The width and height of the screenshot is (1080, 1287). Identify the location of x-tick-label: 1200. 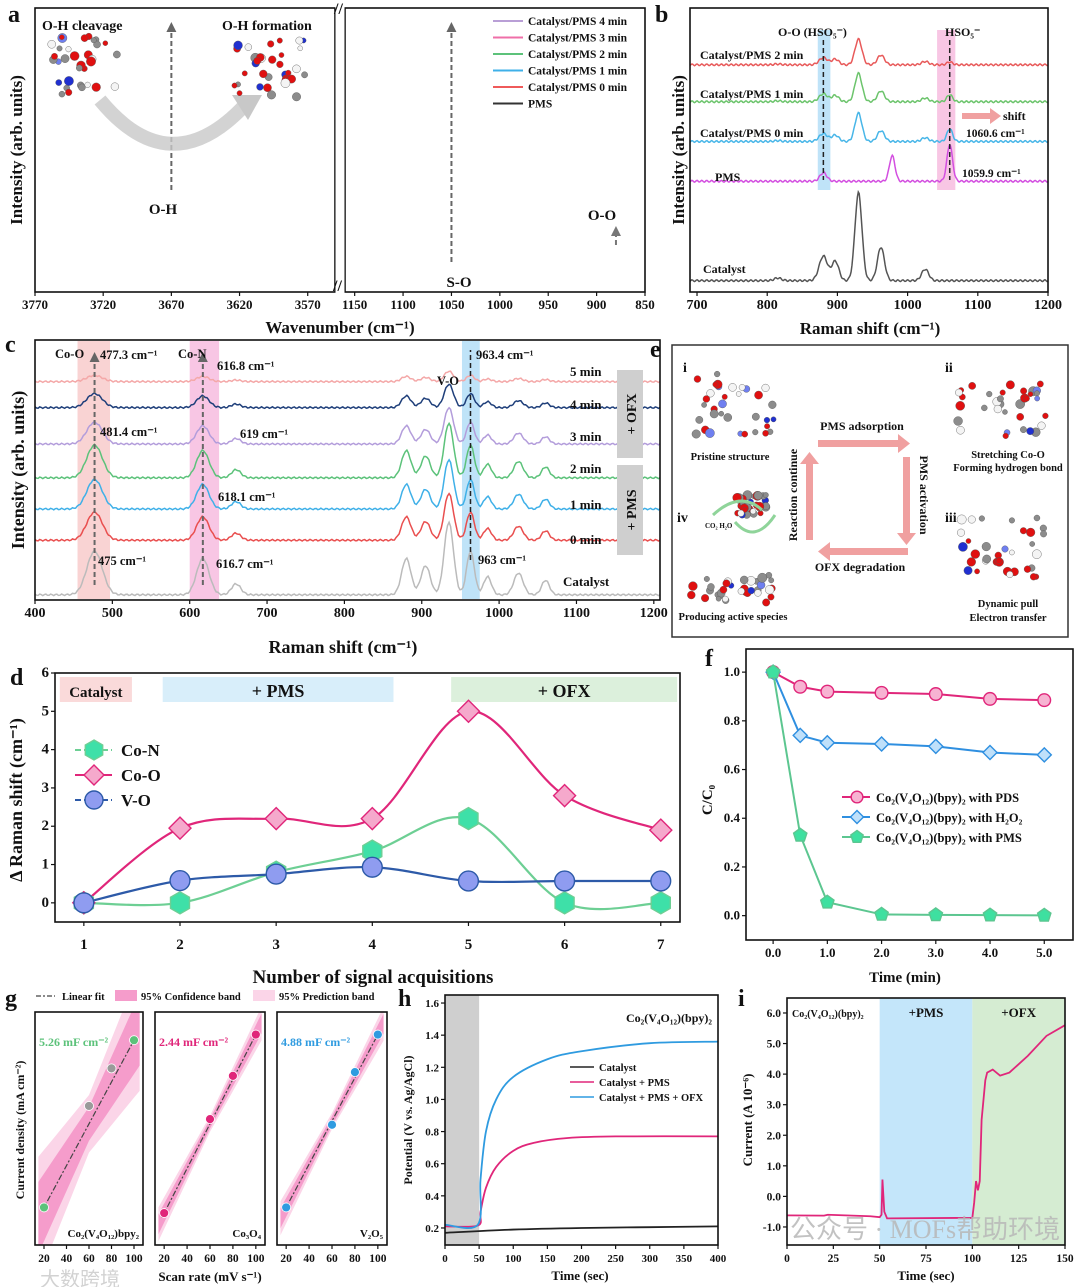
(1048, 305).